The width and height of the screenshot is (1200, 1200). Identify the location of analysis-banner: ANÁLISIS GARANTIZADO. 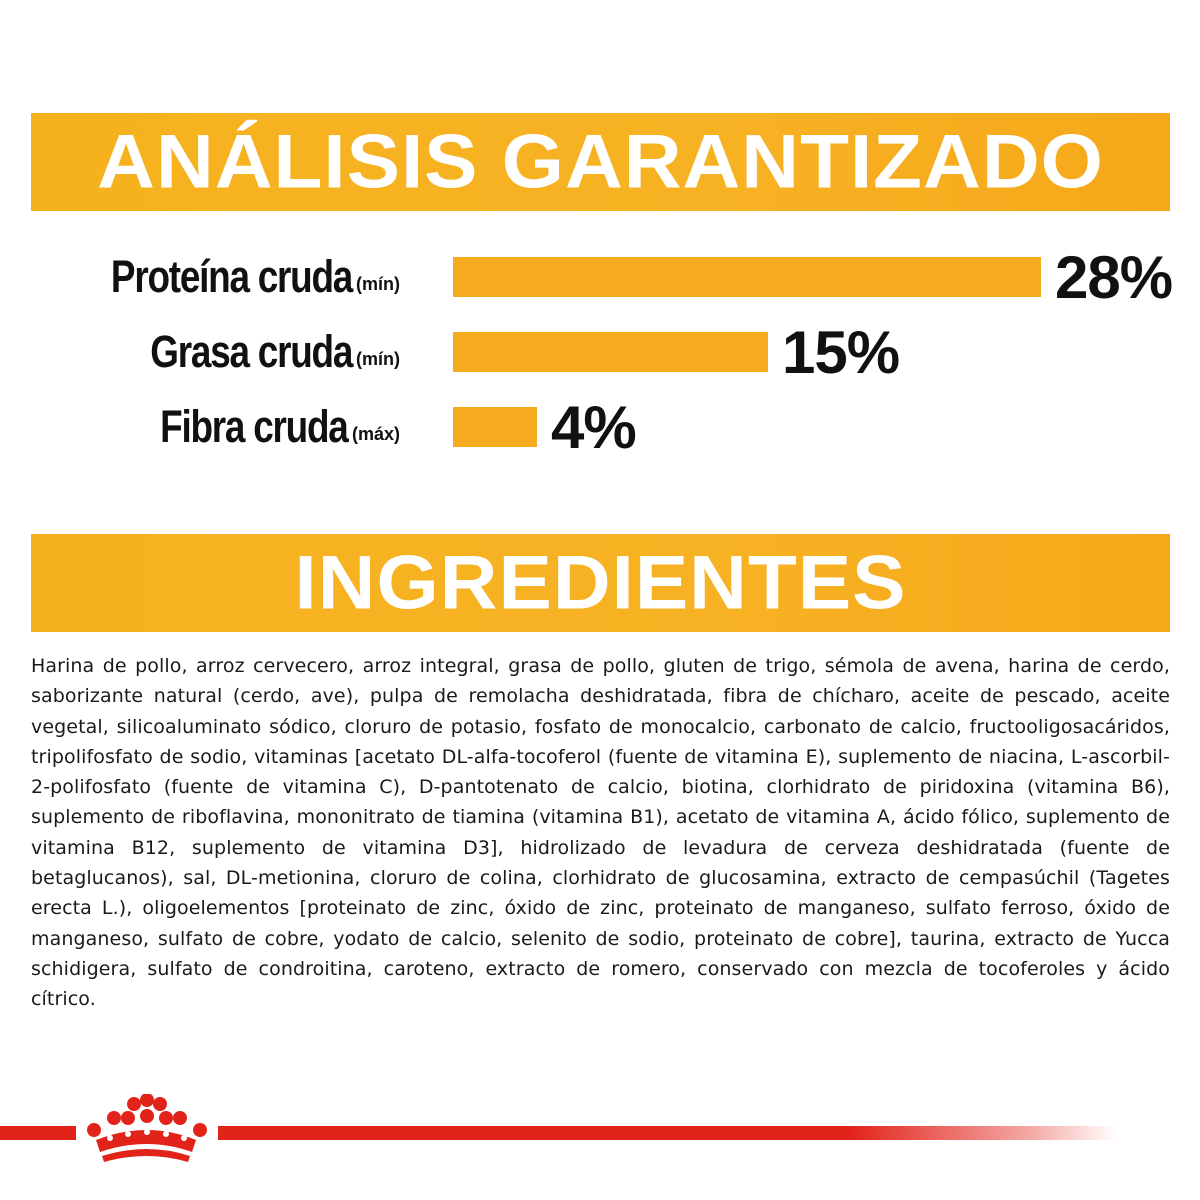
(600, 162).